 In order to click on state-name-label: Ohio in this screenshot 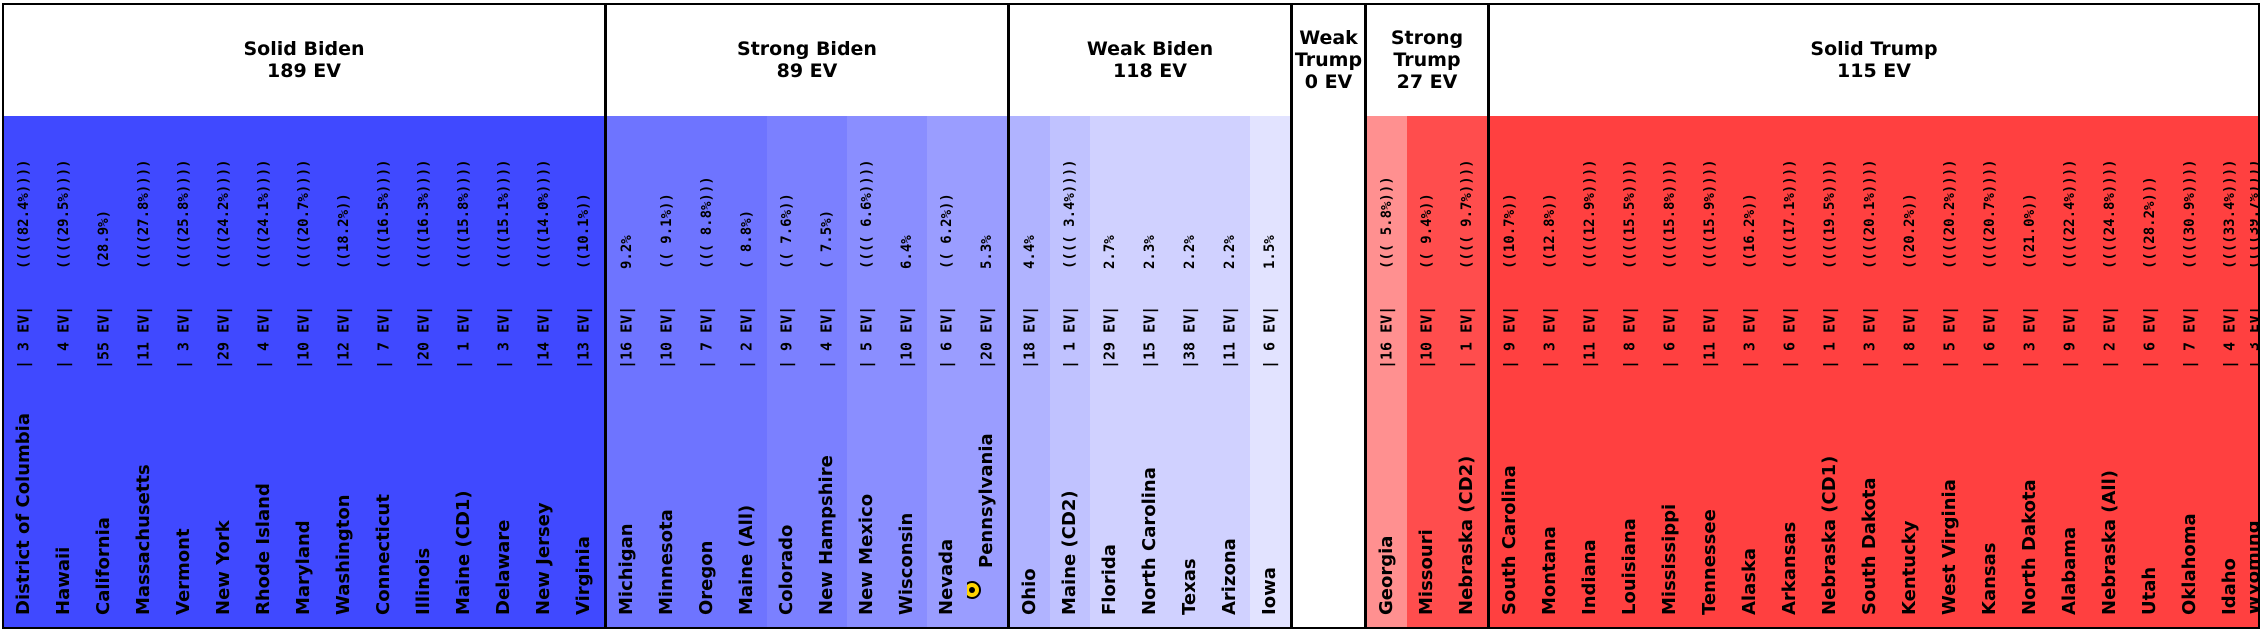, I will do `click(1029, 591)`.